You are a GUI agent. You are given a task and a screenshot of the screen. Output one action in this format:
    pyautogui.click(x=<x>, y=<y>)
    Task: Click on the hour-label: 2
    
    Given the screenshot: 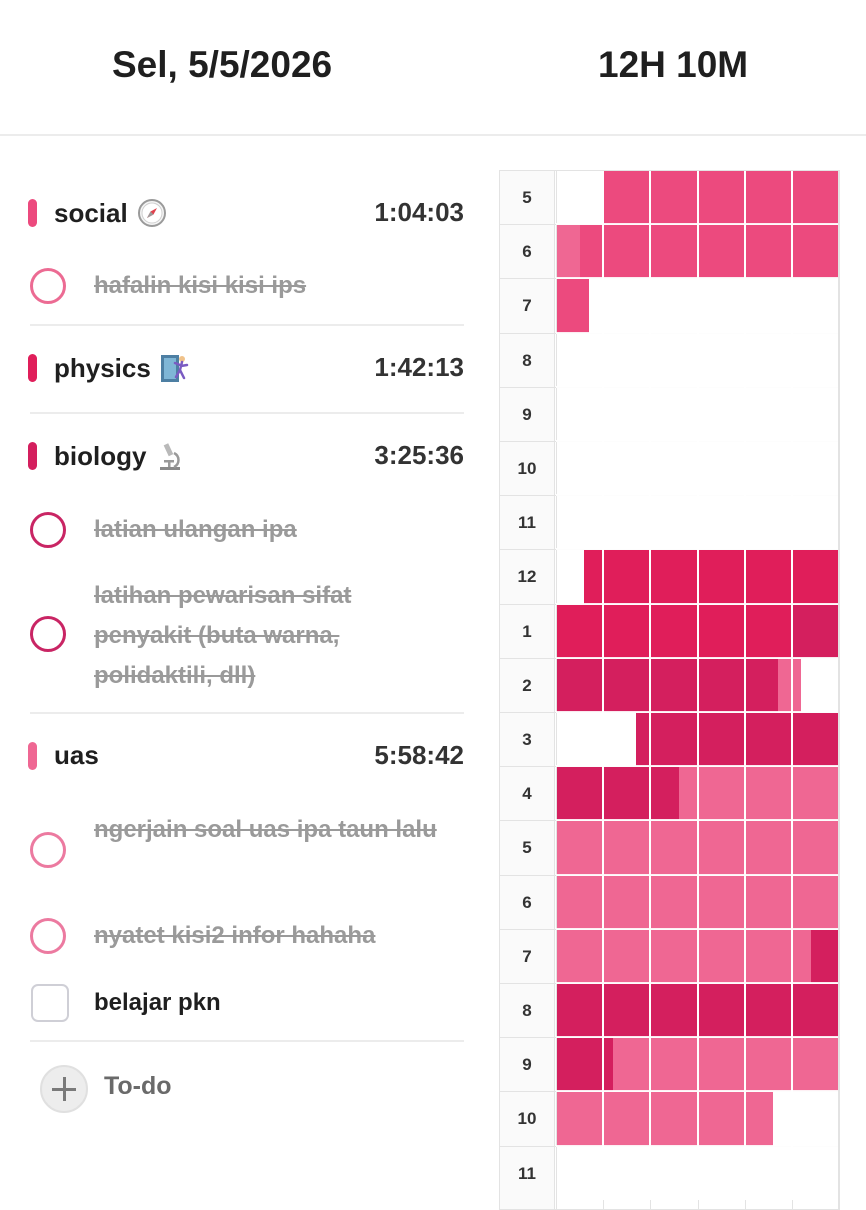 What is the action you would take?
    pyautogui.click(x=527, y=685)
    